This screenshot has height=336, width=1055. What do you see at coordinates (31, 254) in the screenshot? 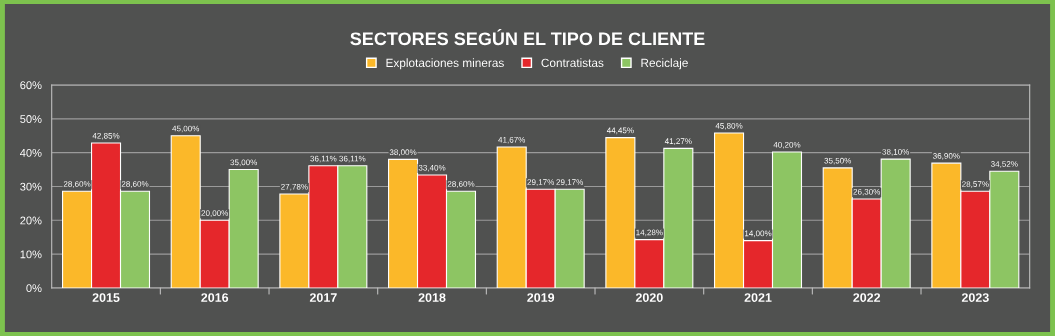
I see `y-tick-label: 10%` at bounding box center [31, 254].